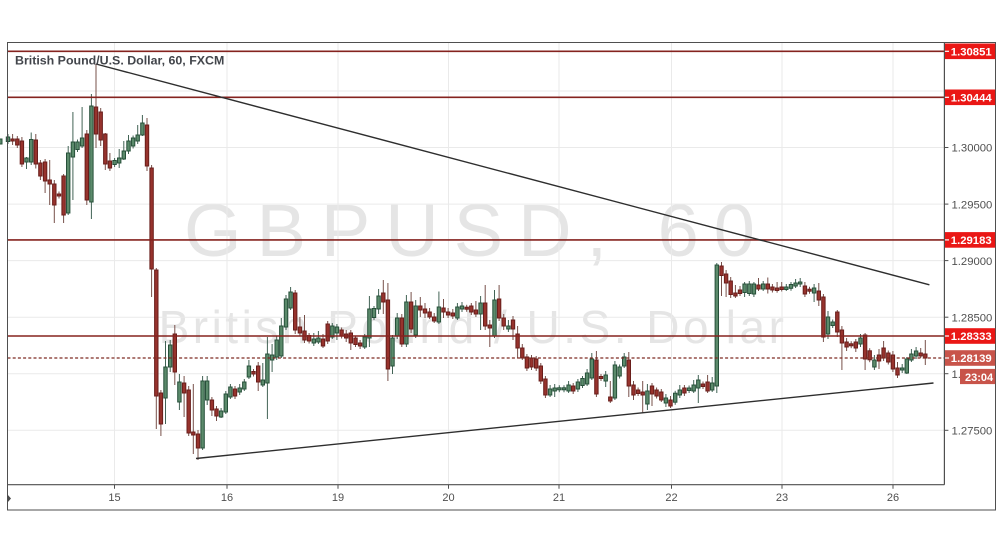  What do you see at coordinates (448, 498) in the screenshot?
I see `svg-text: 20` at bounding box center [448, 498].